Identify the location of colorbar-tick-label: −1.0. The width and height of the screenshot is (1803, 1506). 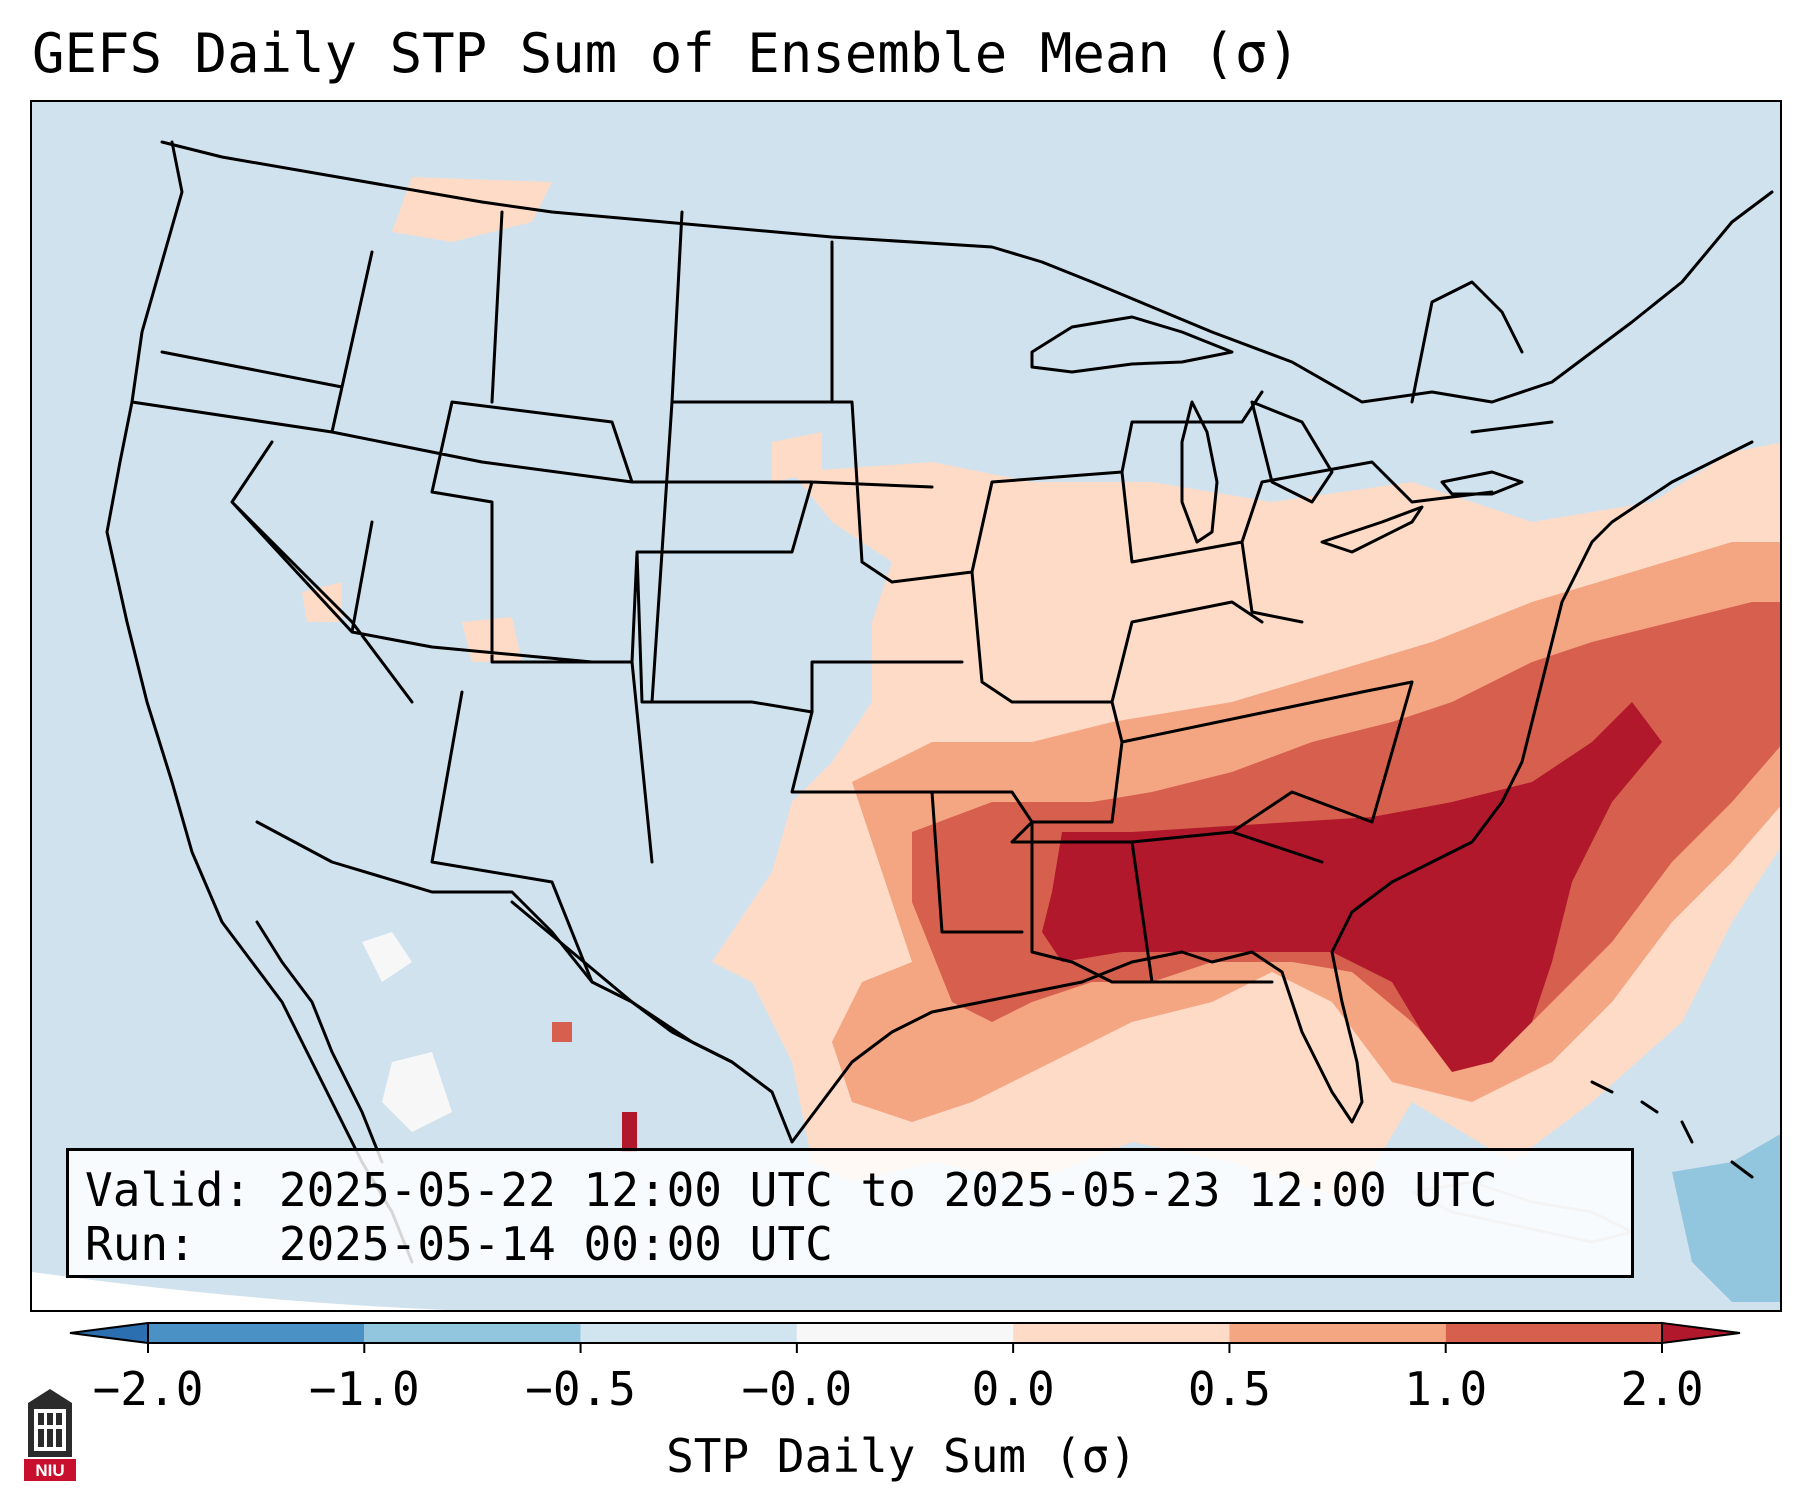
(364, 1389).